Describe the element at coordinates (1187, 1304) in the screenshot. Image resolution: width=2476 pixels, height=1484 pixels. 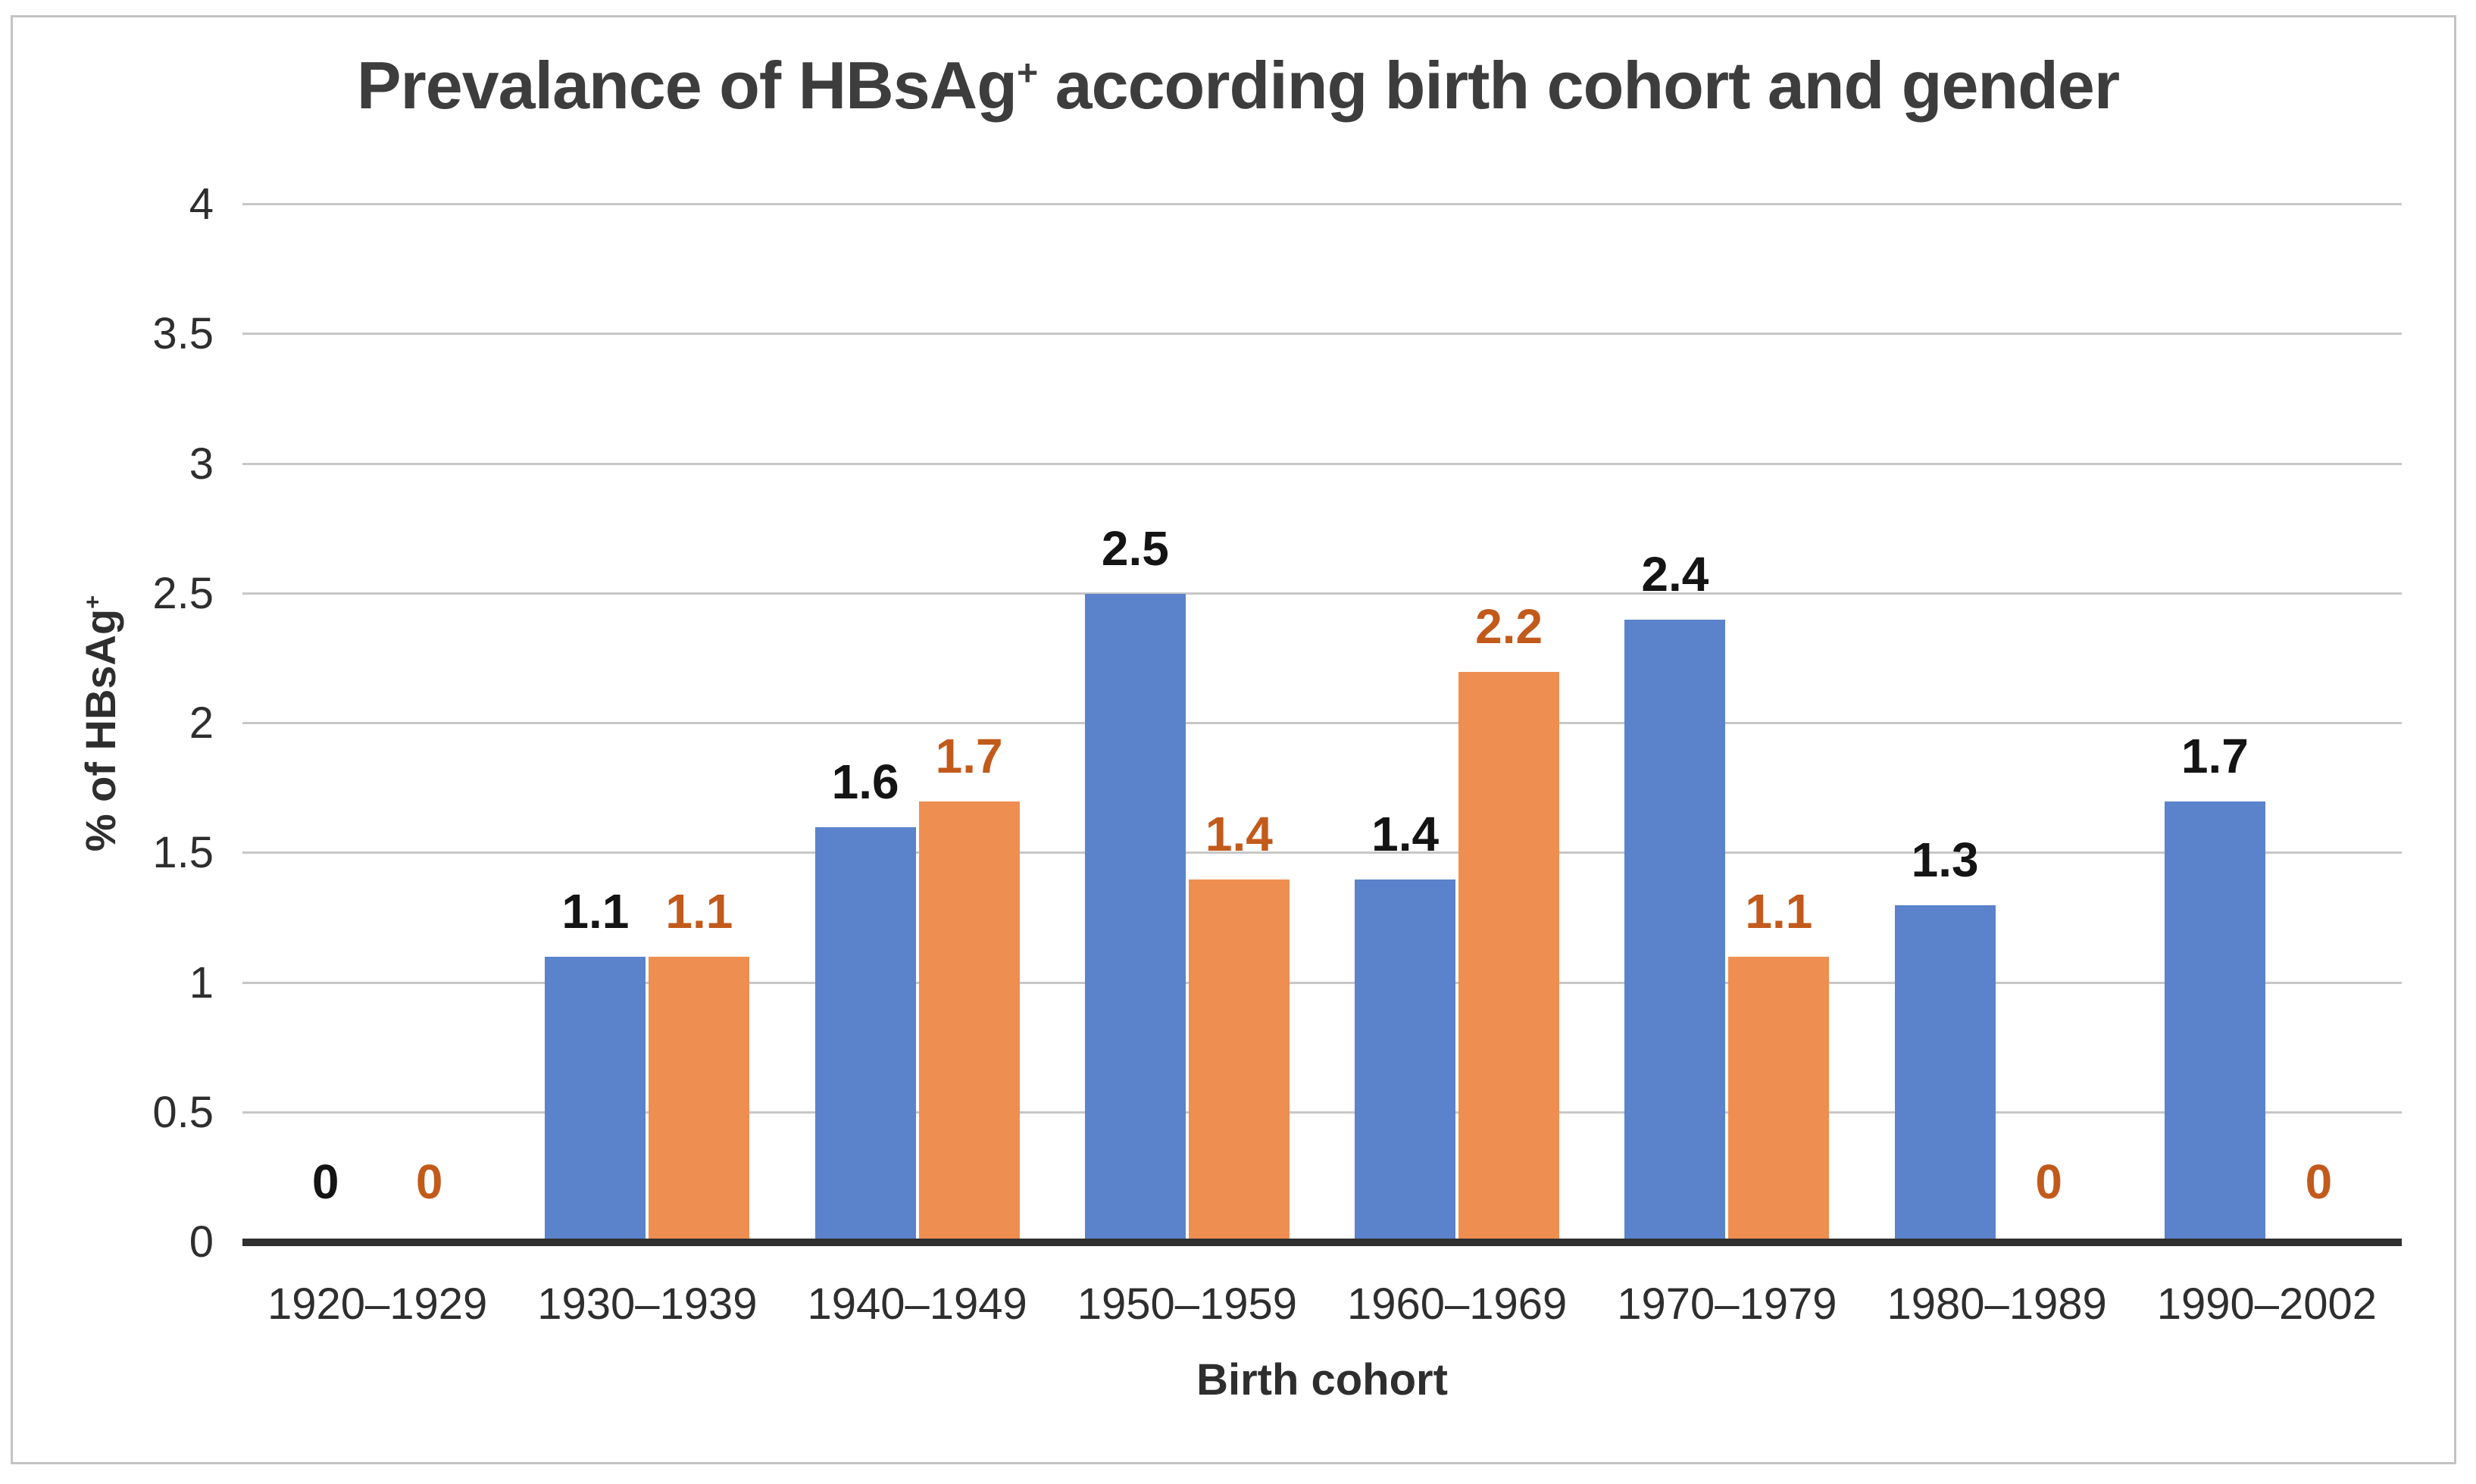
I see `x-tick-label-1950–1959: 1950–1959` at that location.